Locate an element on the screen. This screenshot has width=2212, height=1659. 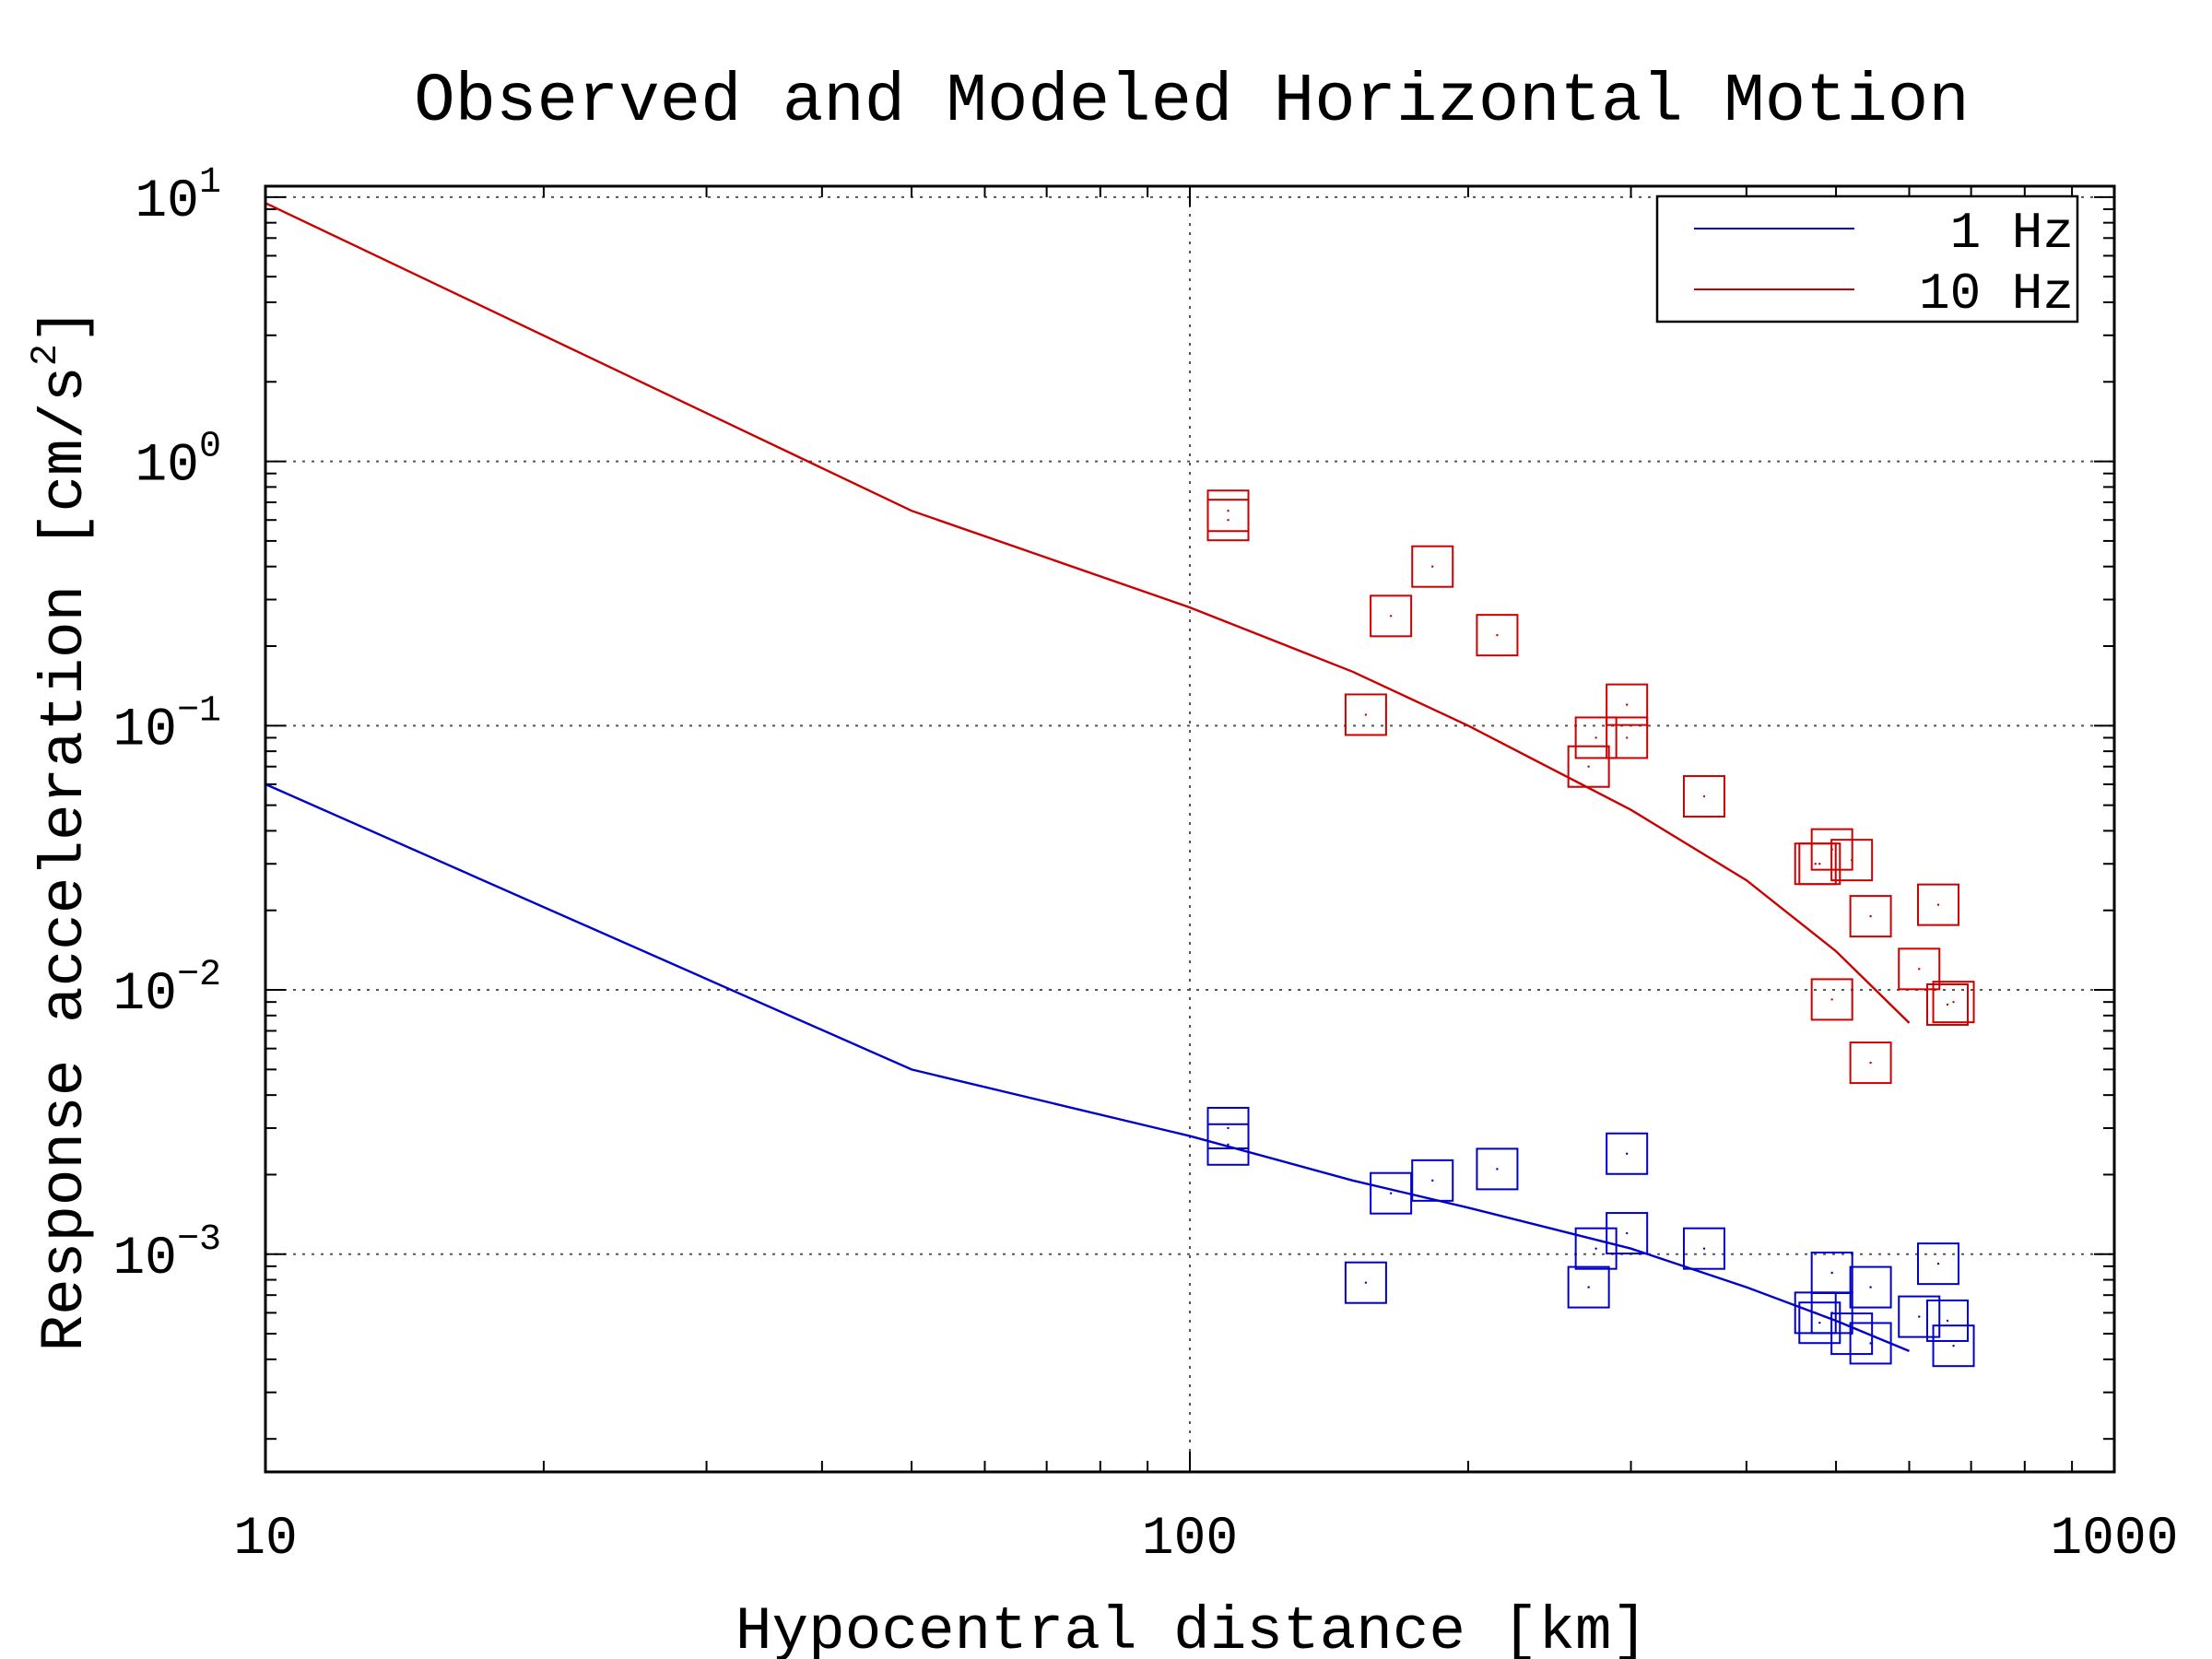
y-axis-label-close: ] is located at coordinates (65, 326).